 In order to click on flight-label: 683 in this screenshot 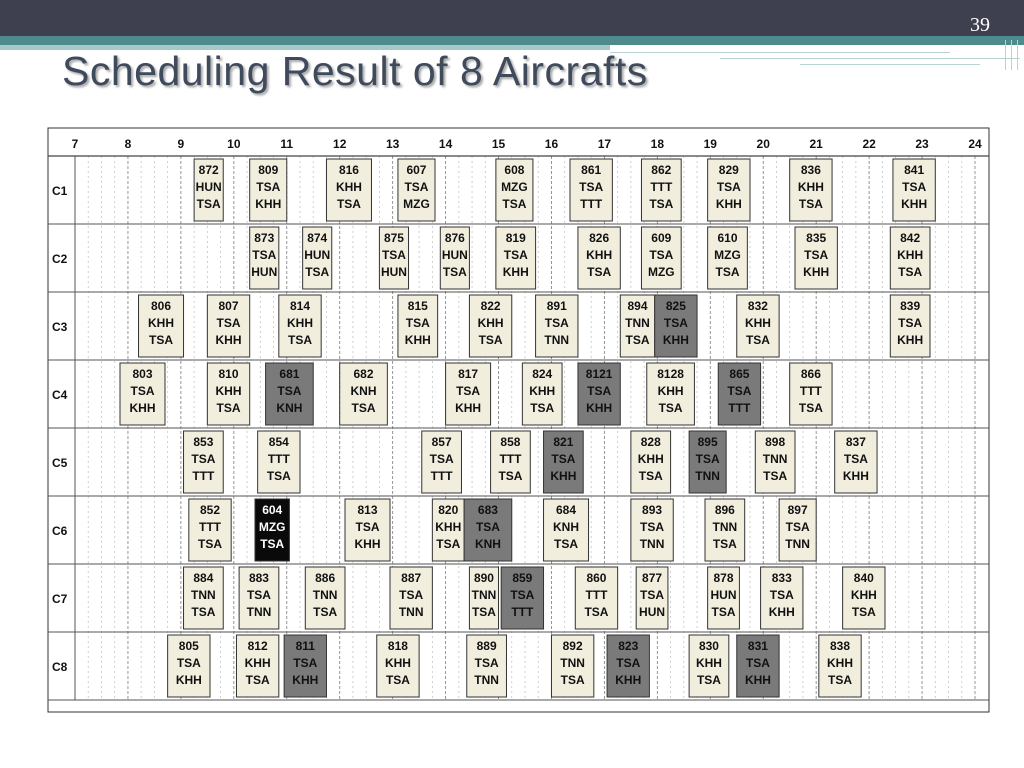, I will do `click(488, 510)`.